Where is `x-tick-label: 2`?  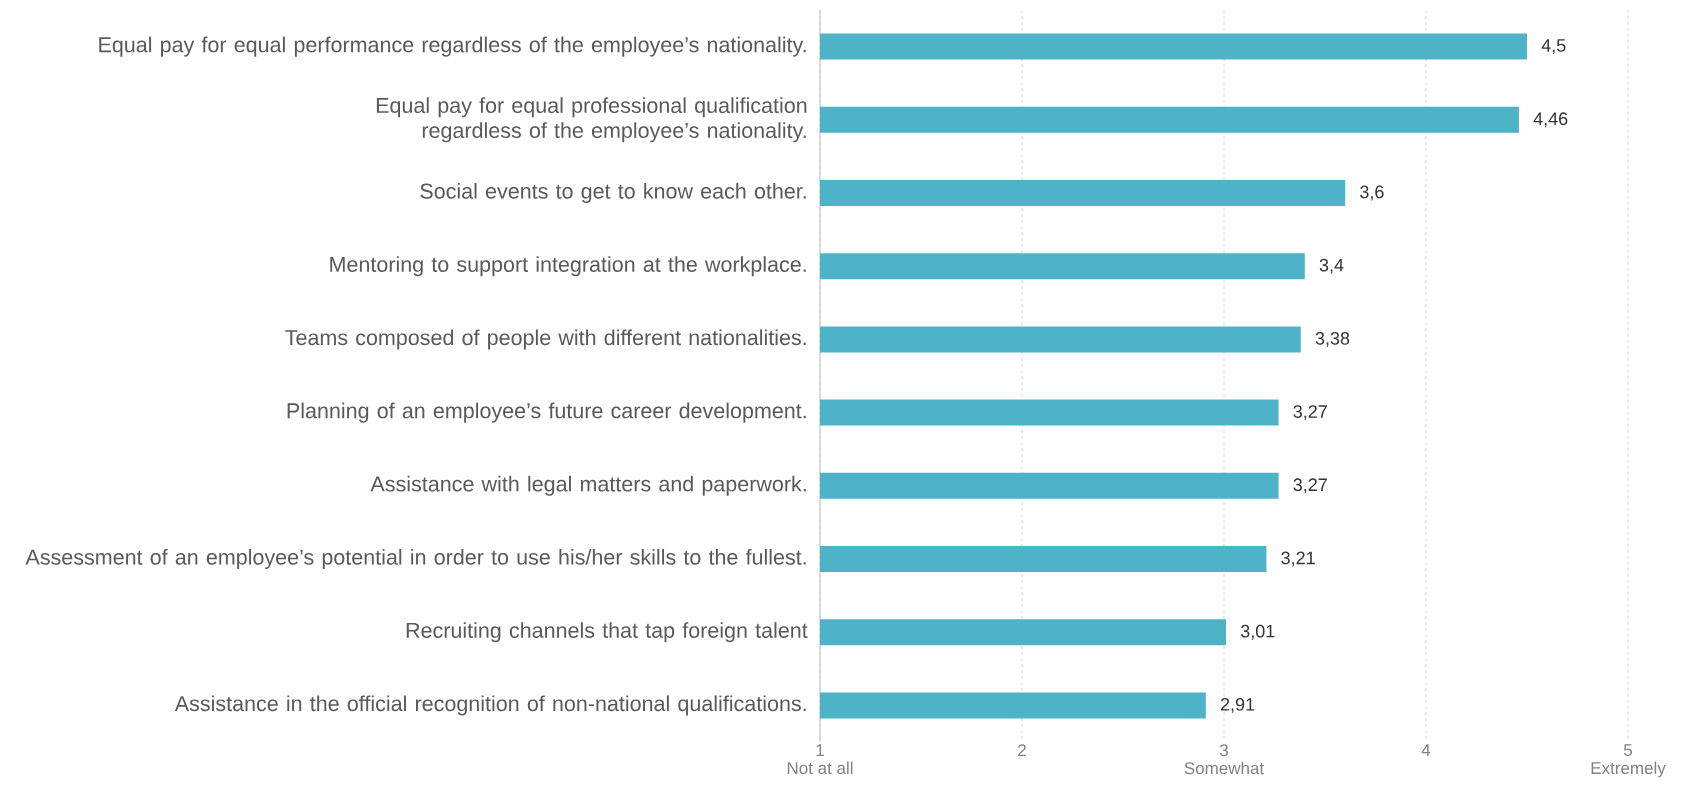 x-tick-label: 2 is located at coordinates (1022, 750).